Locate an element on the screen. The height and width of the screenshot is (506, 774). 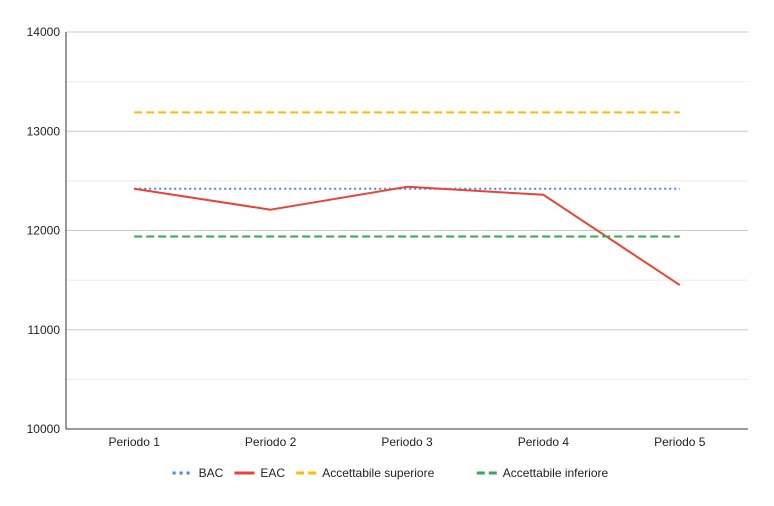
series-line-eac is located at coordinates (407, 235).